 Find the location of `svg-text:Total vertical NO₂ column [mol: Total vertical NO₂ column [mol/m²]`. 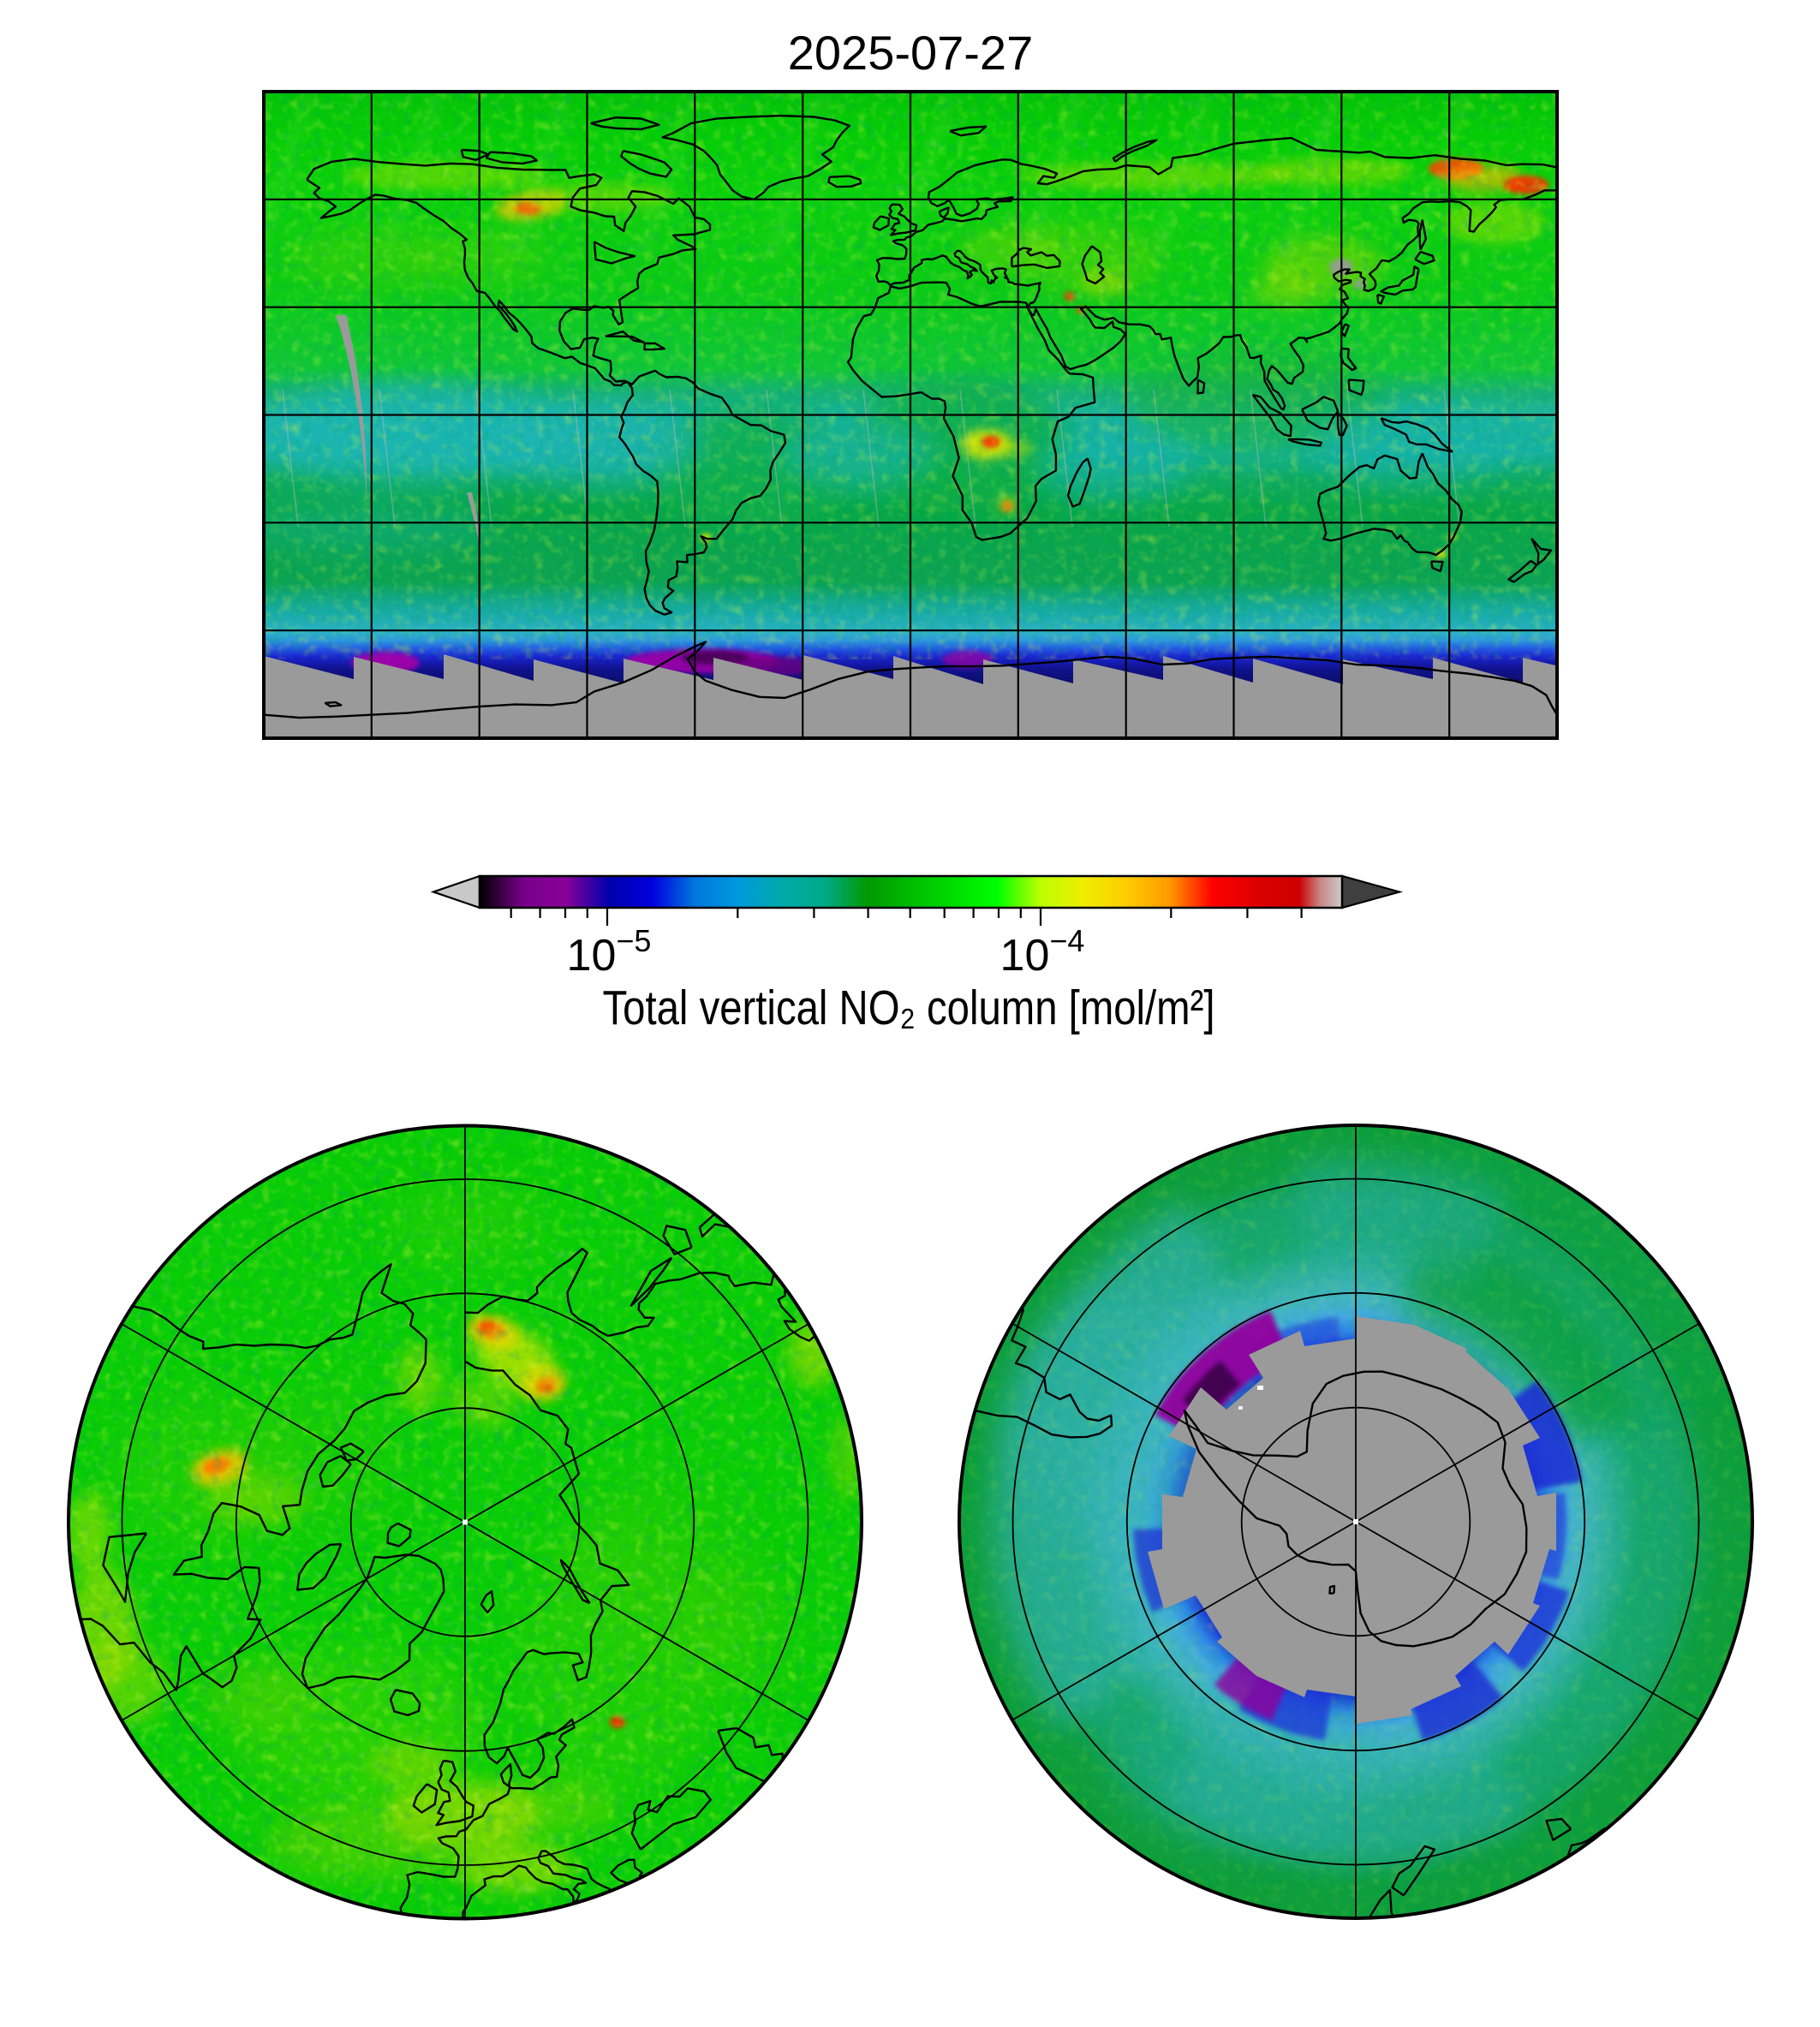

svg-text:Total vertical NO₂ column [mol: Total vertical NO₂ column [mol/m²] is located at coordinates (909, 1008).